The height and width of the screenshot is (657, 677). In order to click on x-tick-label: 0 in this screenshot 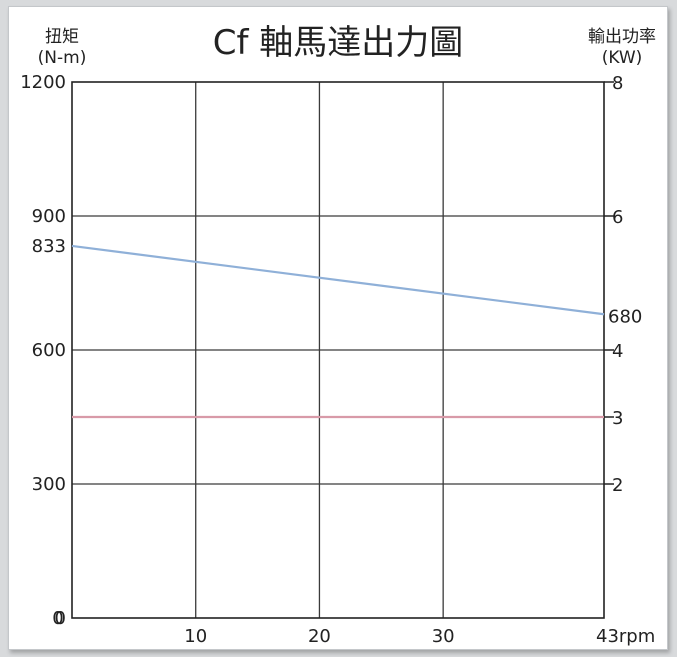, I will do `click(57, 618)`.